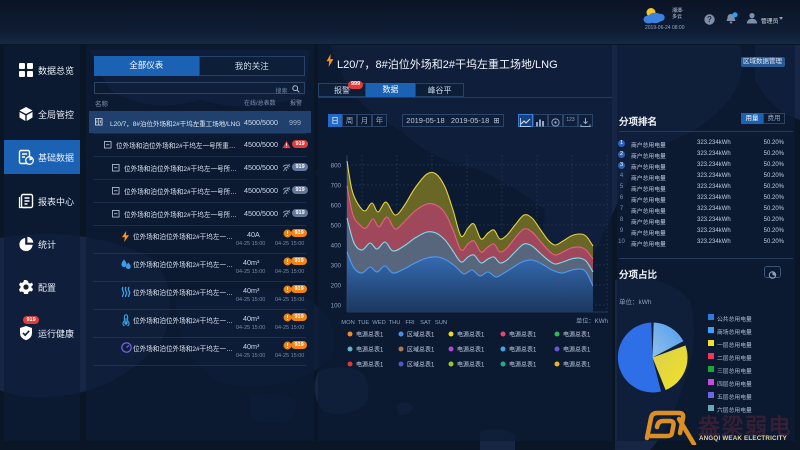 The image size is (800, 450). I want to click on svg-text: WED, so click(379, 323).